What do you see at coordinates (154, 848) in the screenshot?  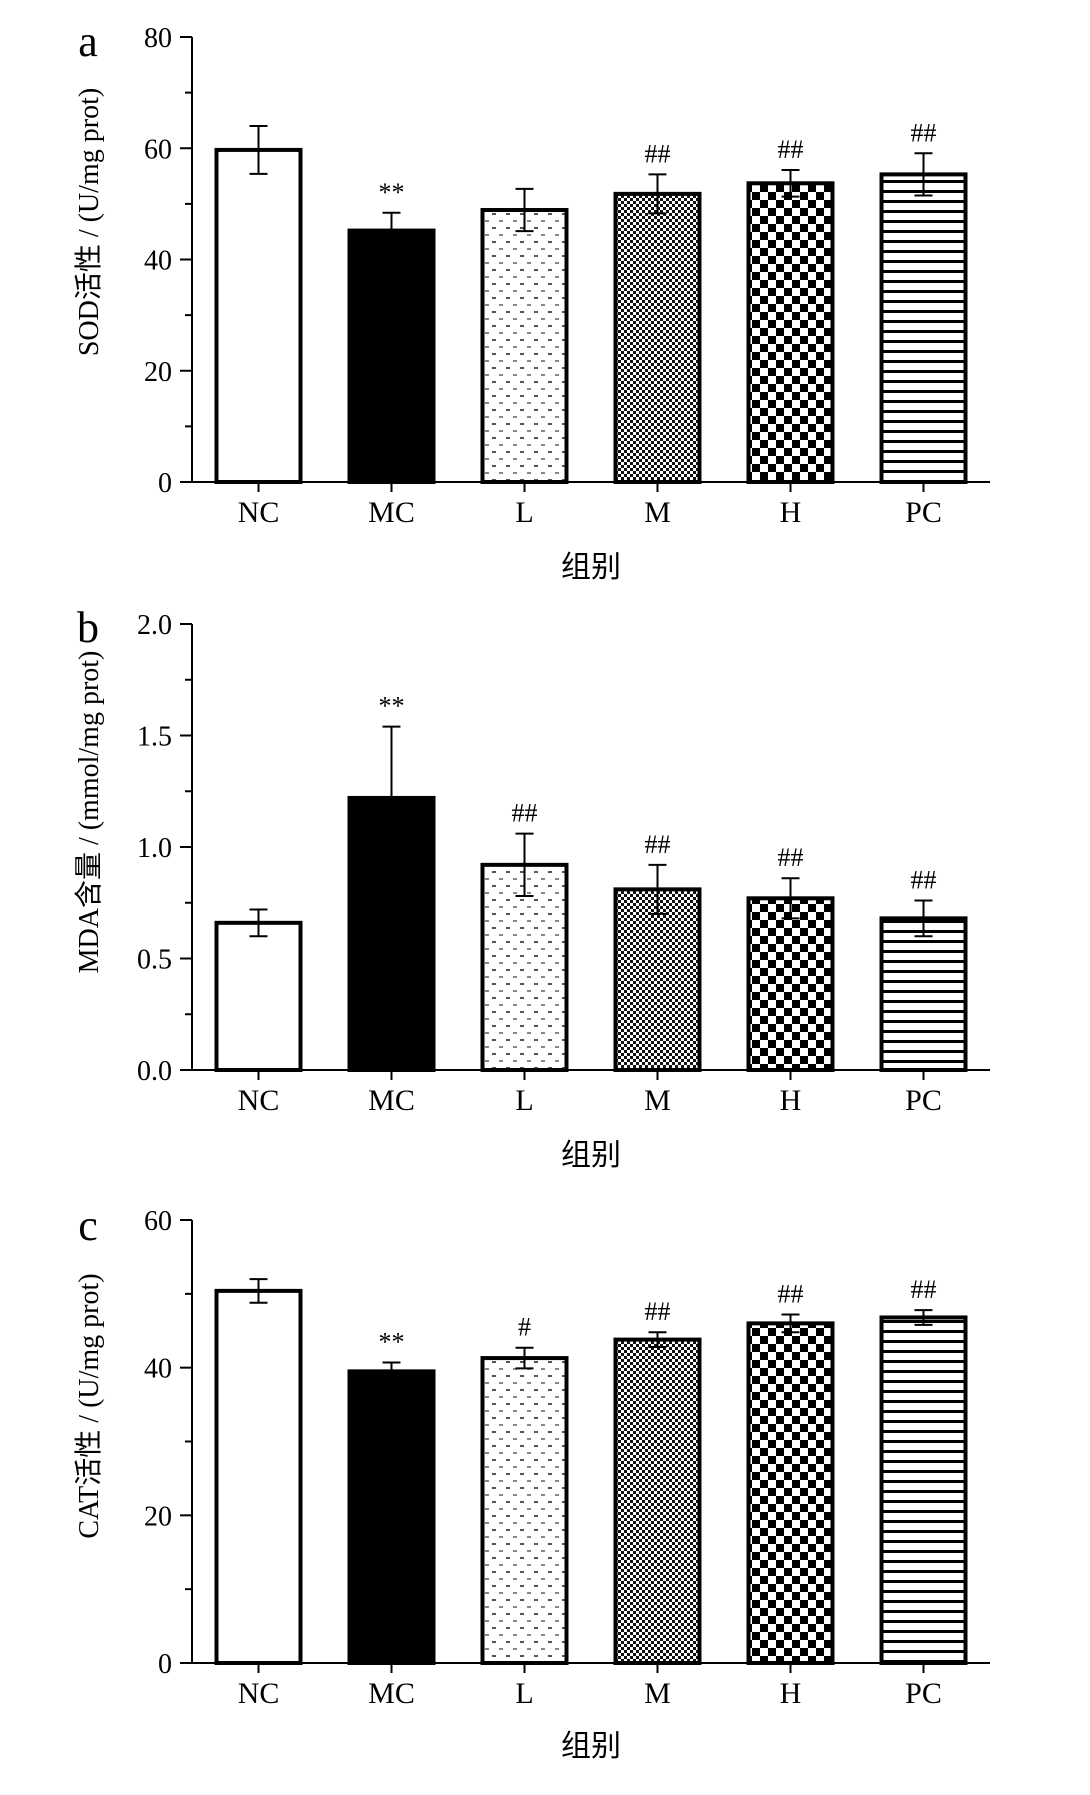 I see `y-tick-label: 1.0` at bounding box center [154, 848].